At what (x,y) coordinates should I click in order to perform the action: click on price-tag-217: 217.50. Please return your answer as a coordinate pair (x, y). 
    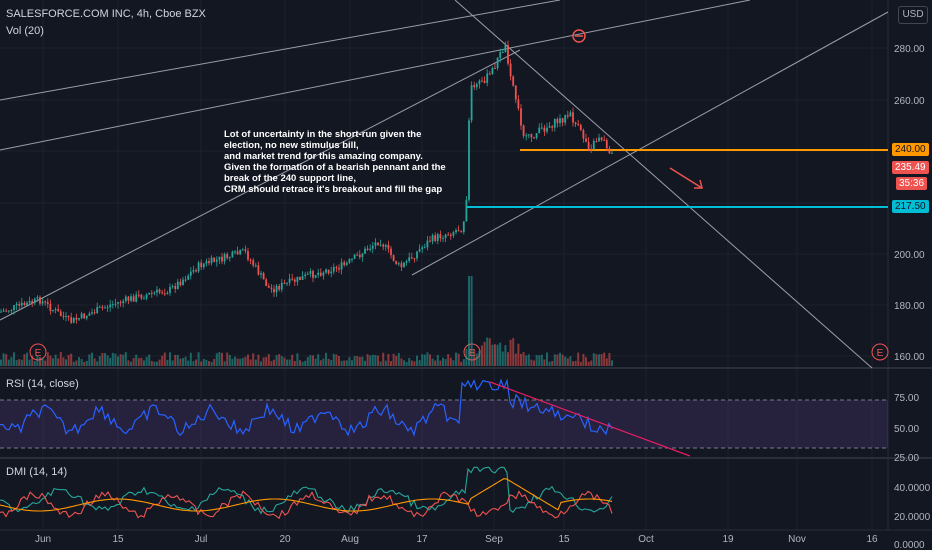
    Looking at the image, I should click on (910, 206).